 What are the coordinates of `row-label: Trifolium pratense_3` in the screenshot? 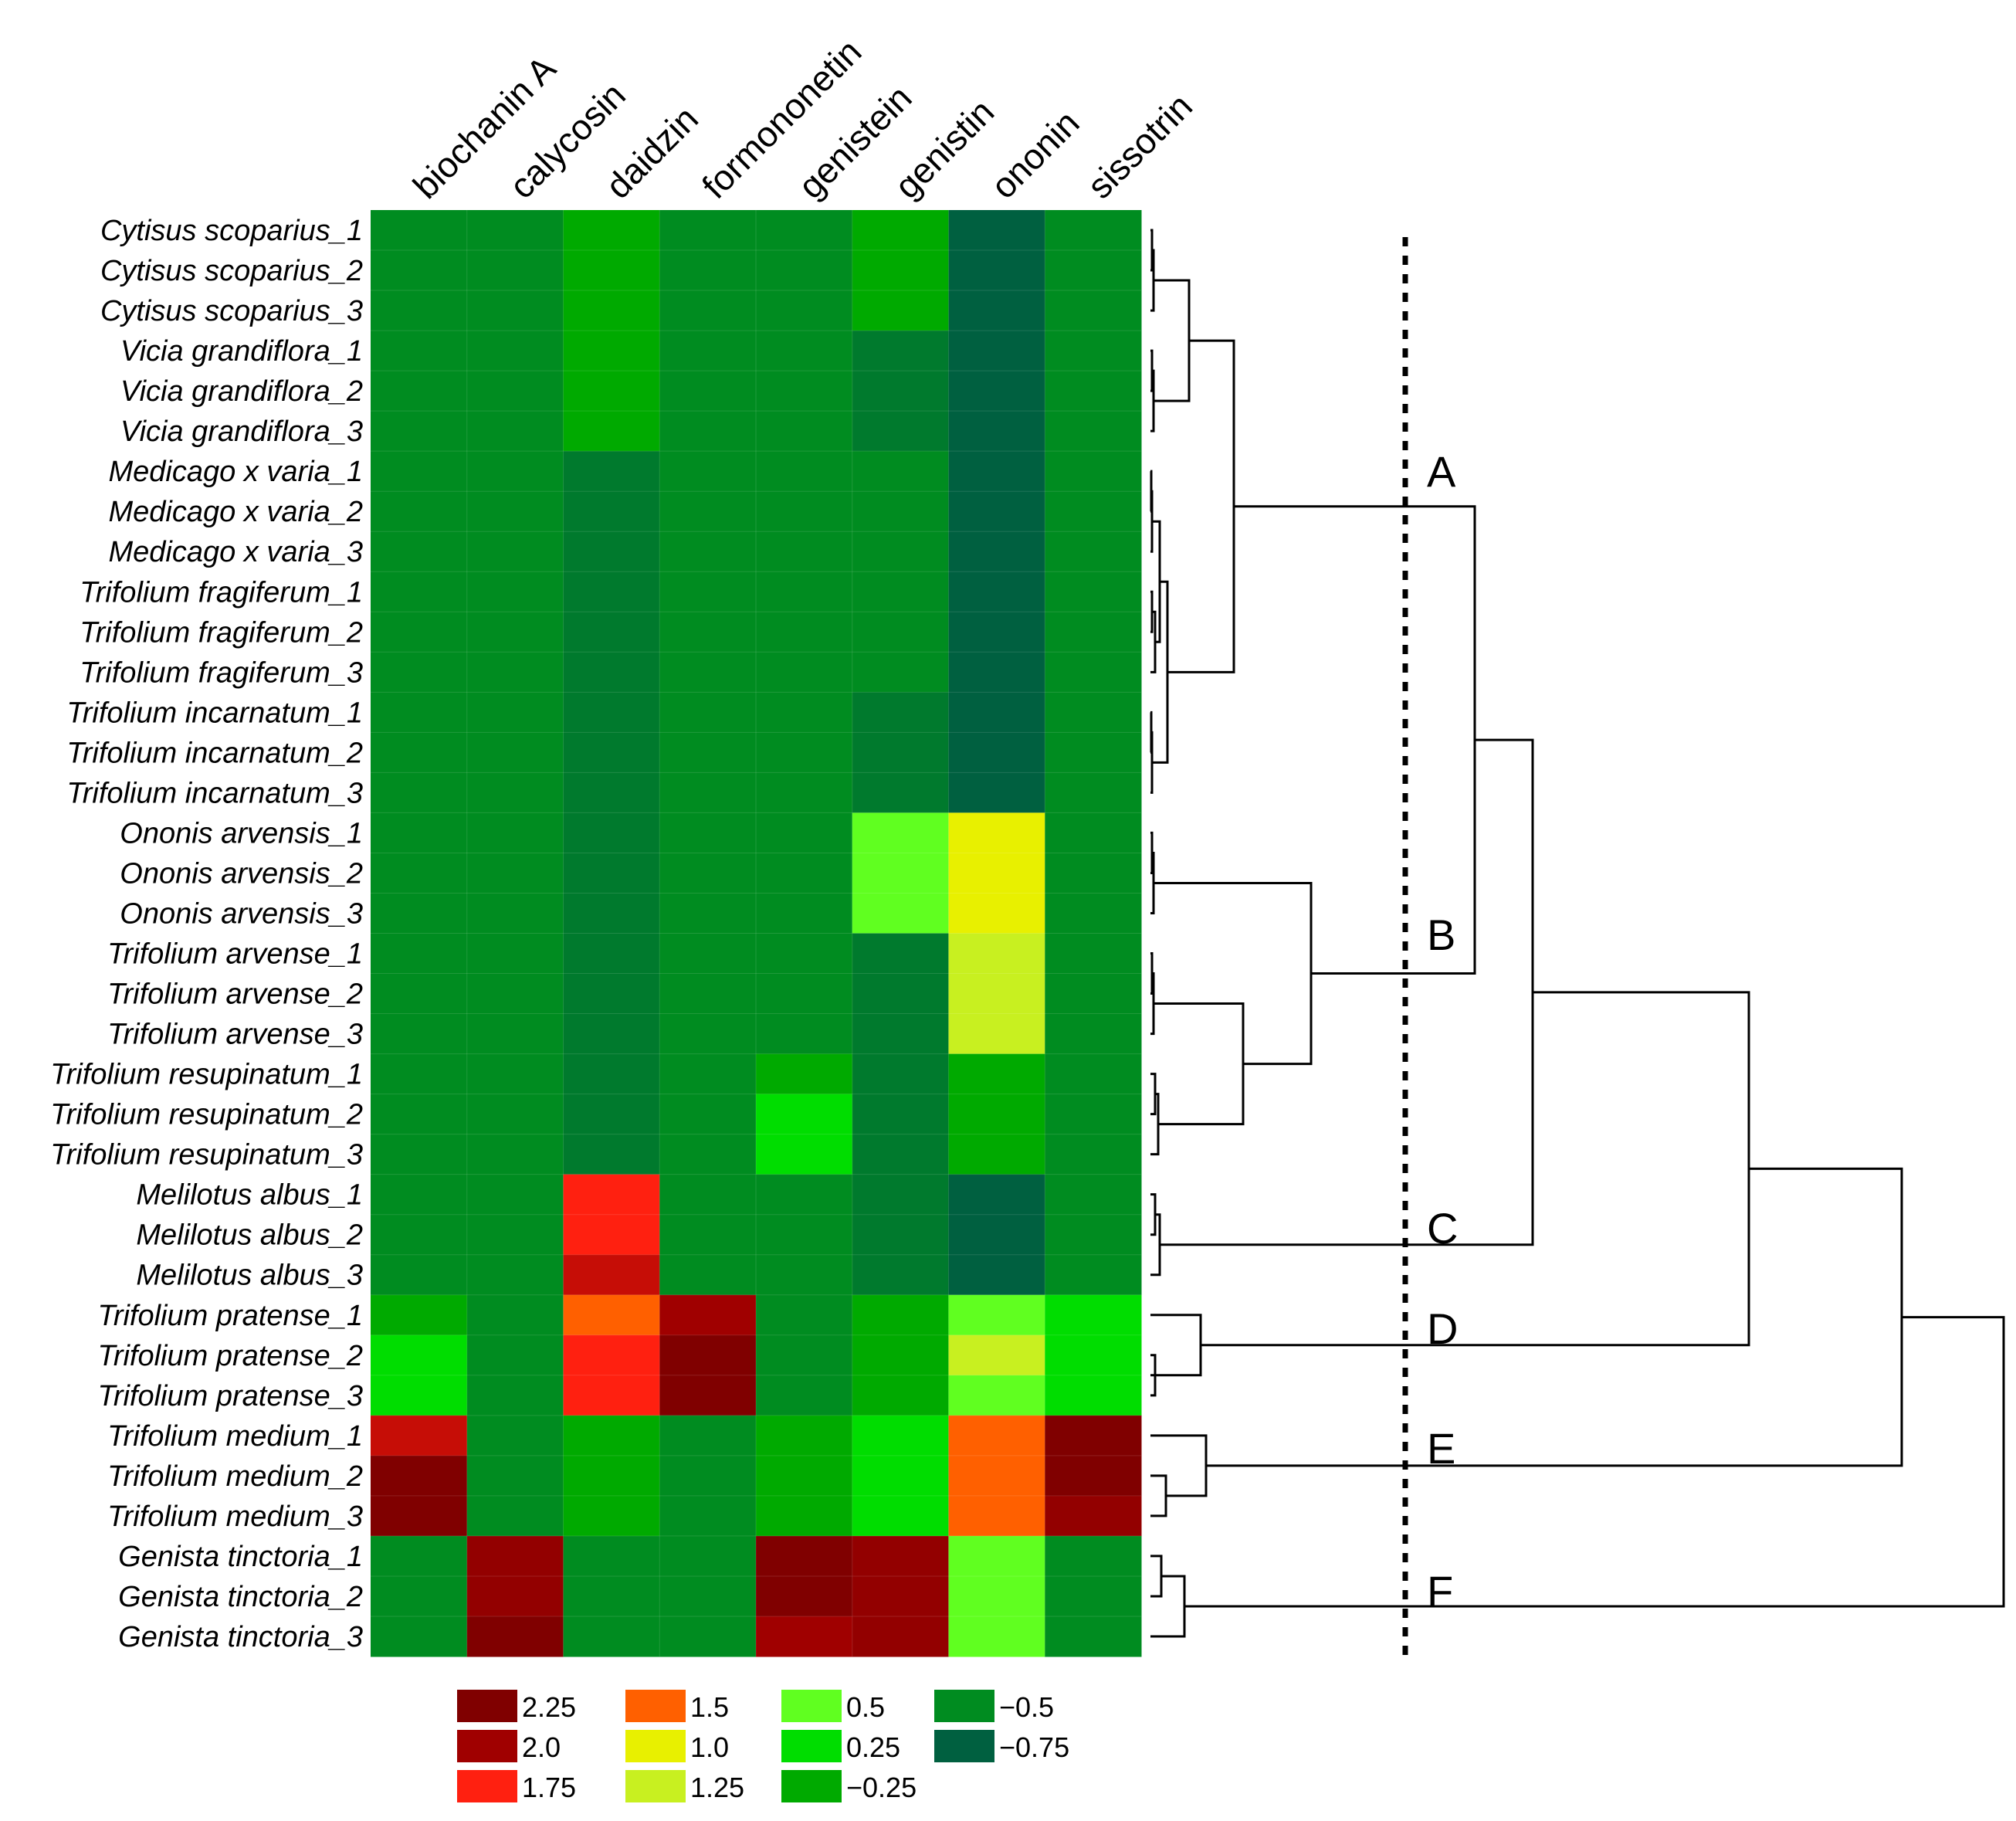 It's located at (230, 1396).